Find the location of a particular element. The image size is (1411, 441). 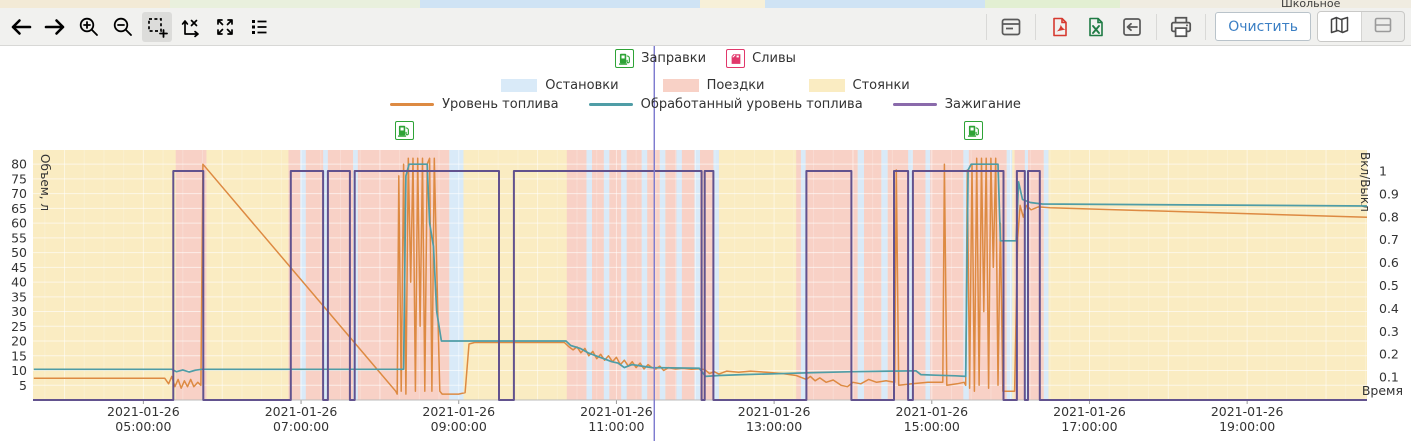

legend-refuels-label: Заправки is located at coordinates (674, 58).